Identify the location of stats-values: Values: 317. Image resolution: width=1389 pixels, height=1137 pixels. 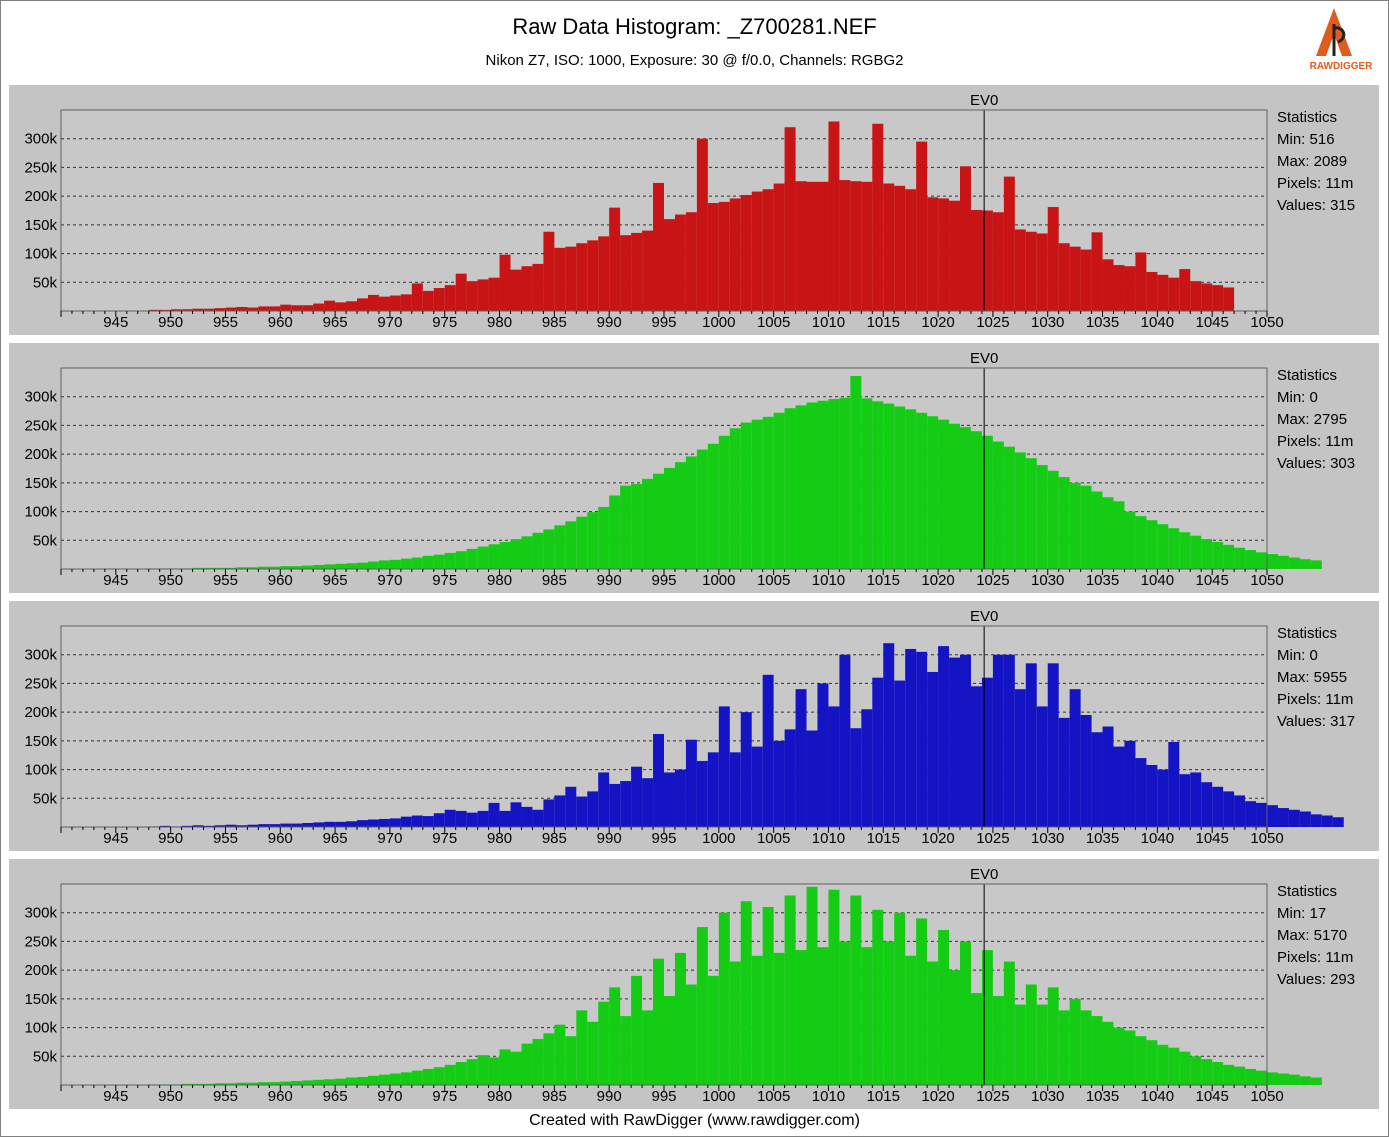
(1316, 721).